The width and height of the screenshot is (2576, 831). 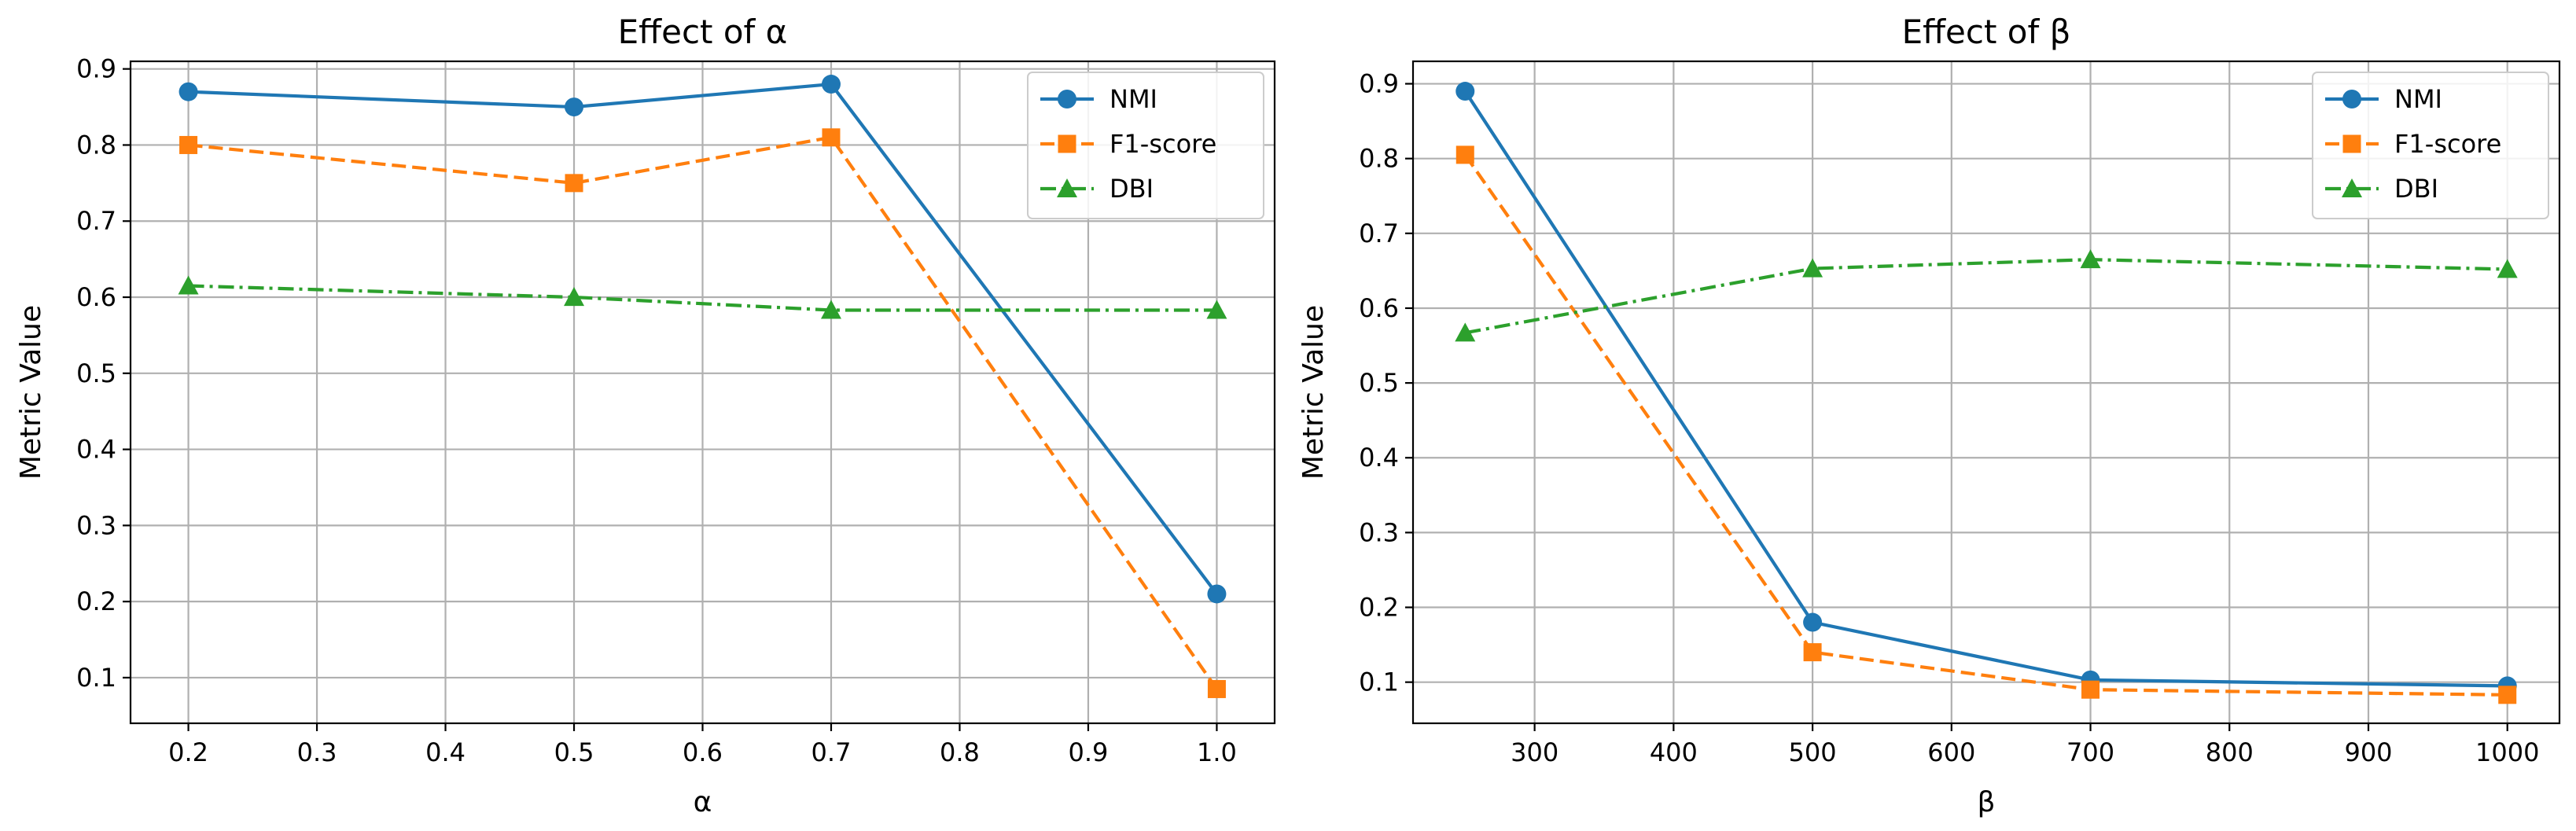 I want to click on x-tick-label: 700, so click(x=2090, y=752).